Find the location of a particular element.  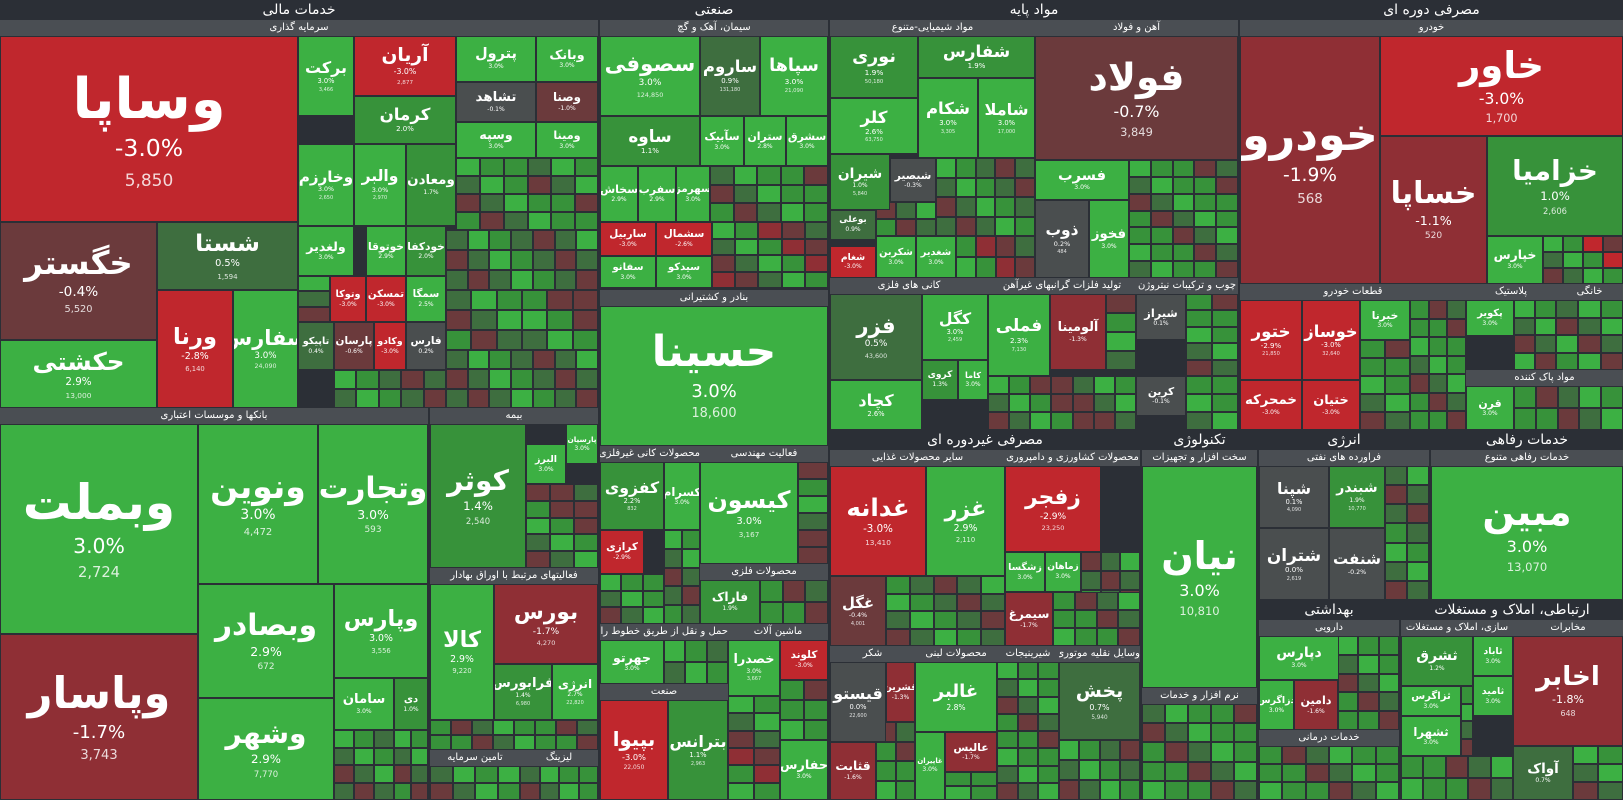

stock-tile: حفارس 3.0% is located at coordinates (804, 770).